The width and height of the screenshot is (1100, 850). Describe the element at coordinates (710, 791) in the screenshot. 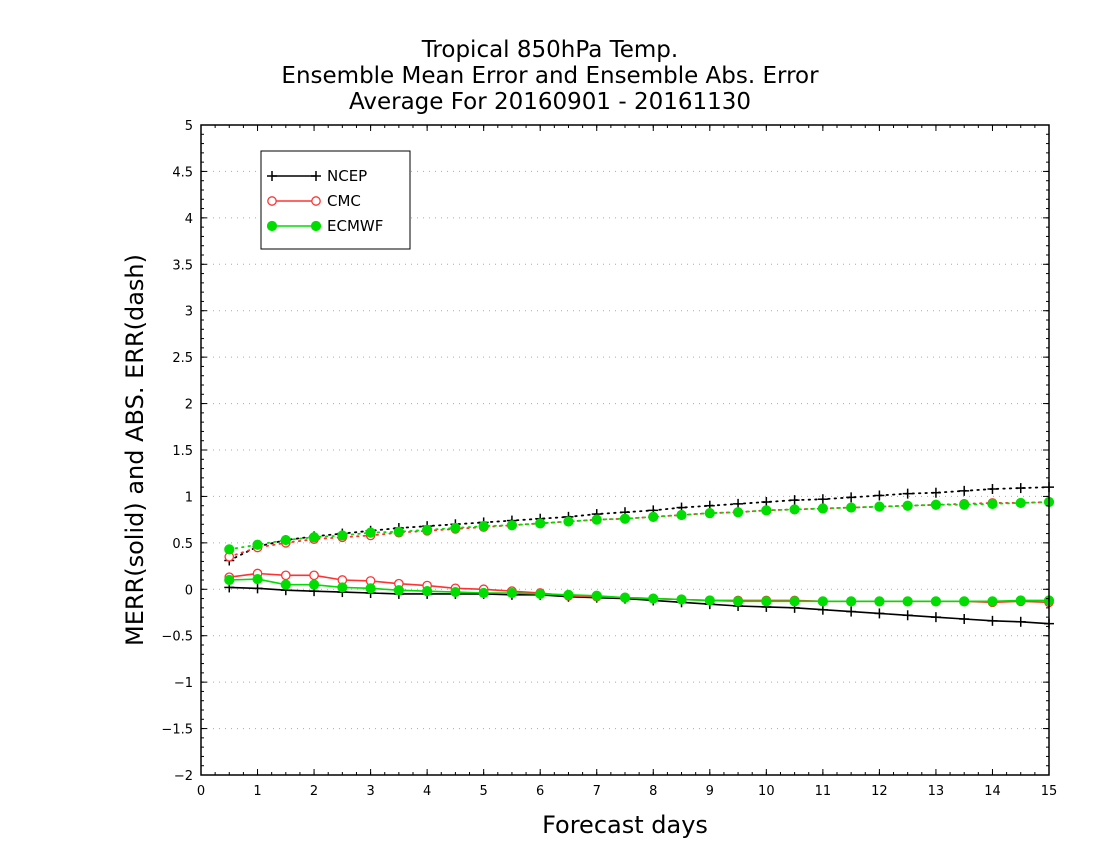

I see `x-tick-label: 9` at that location.